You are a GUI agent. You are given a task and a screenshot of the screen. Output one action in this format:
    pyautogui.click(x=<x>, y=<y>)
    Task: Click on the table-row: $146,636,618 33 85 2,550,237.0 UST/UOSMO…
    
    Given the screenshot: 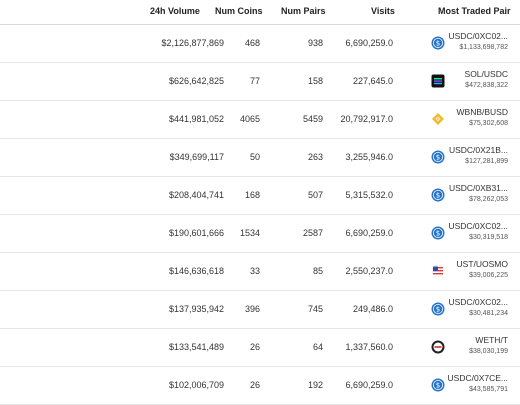 What is the action you would take?
    pyautogui.click(x=260, y=271)
    